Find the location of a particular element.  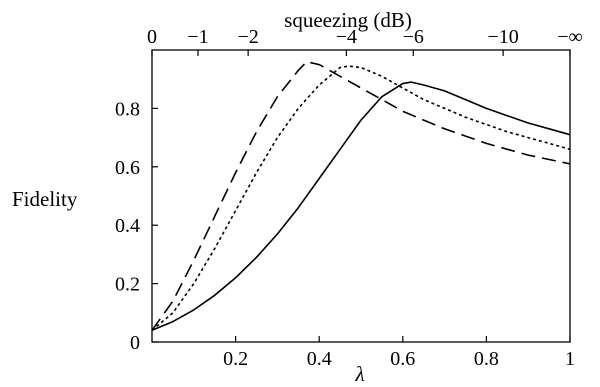

top-axis-title: squeezing (dB) is located at coordinates (348, 20).